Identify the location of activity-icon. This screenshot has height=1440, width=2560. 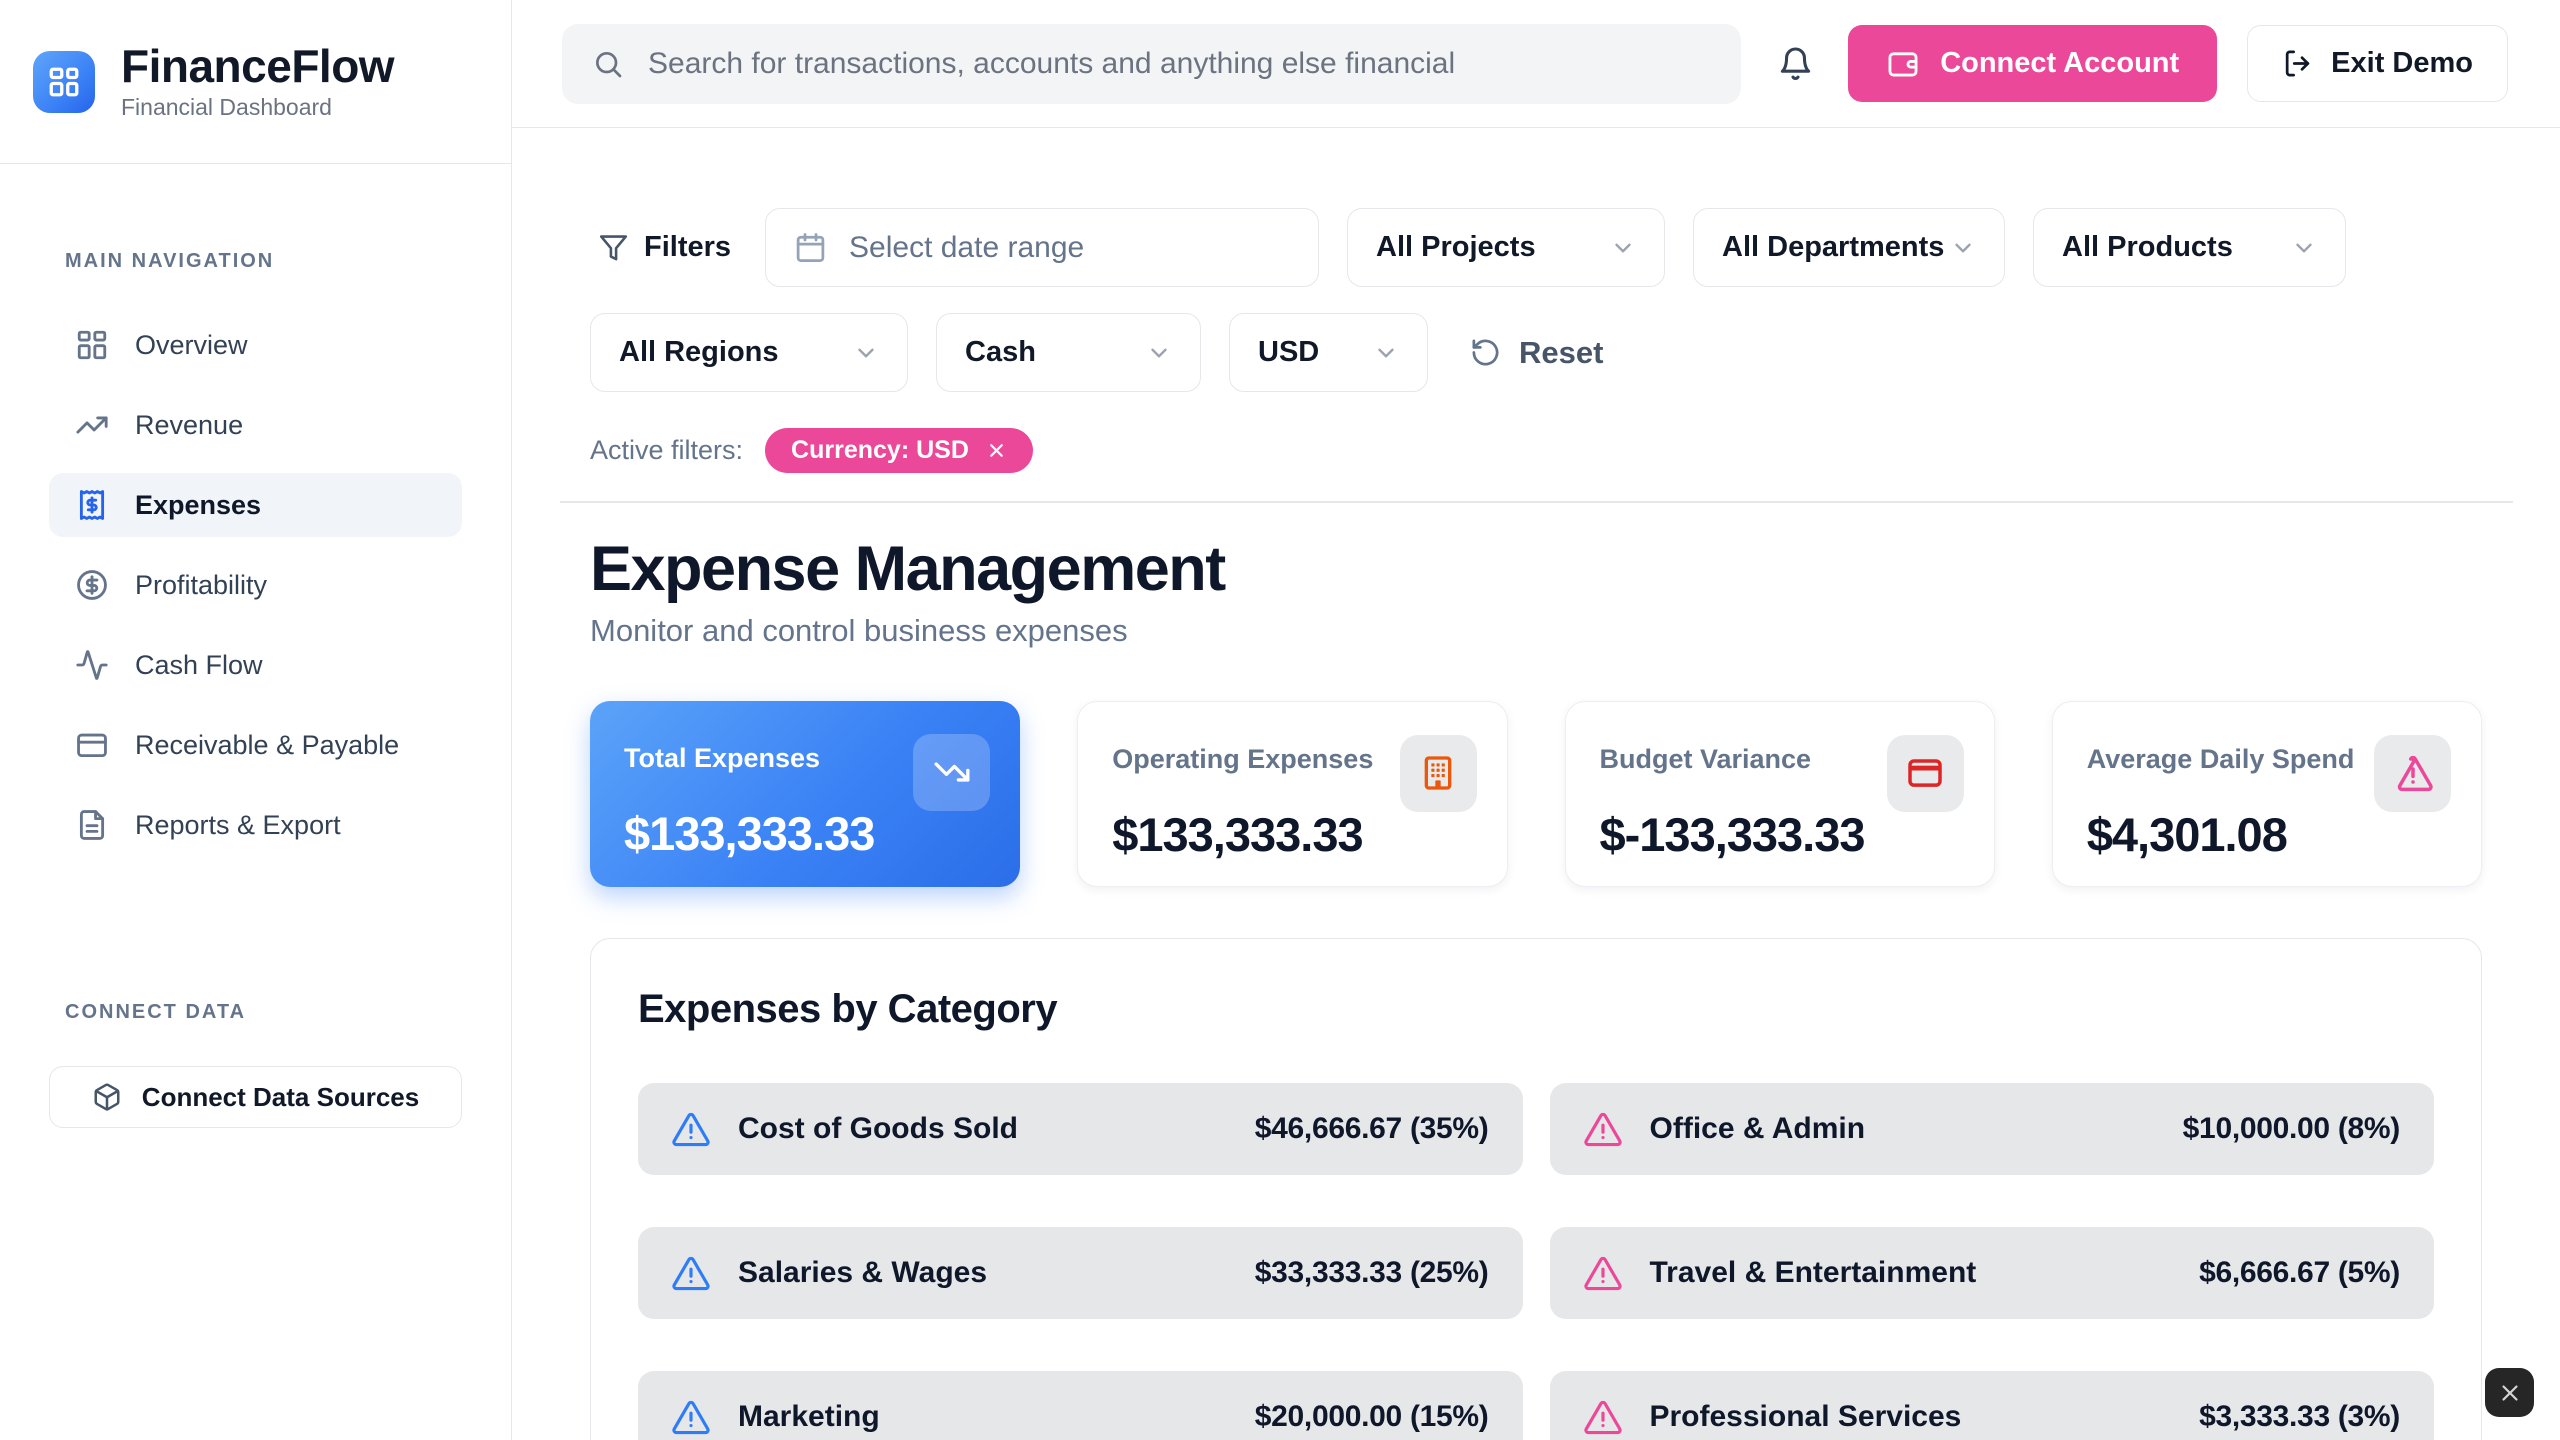
(92, 665).